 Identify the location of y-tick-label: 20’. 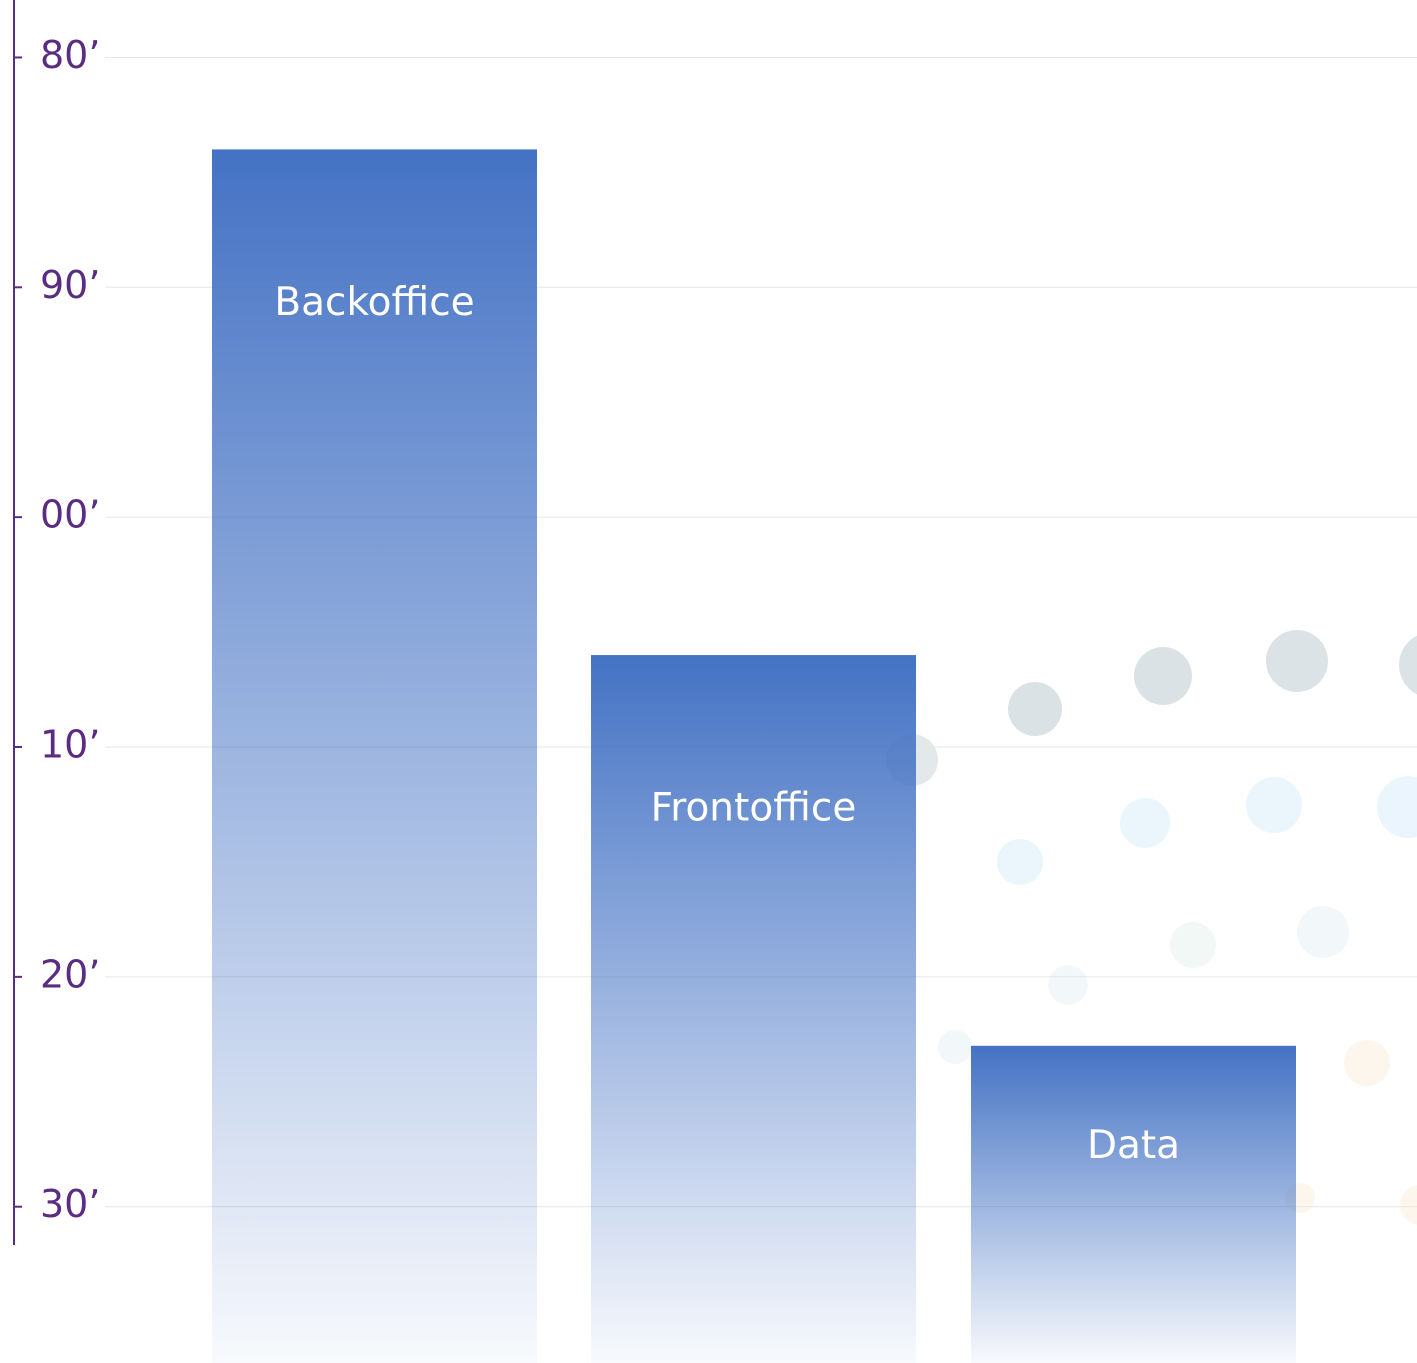
(70, 974).